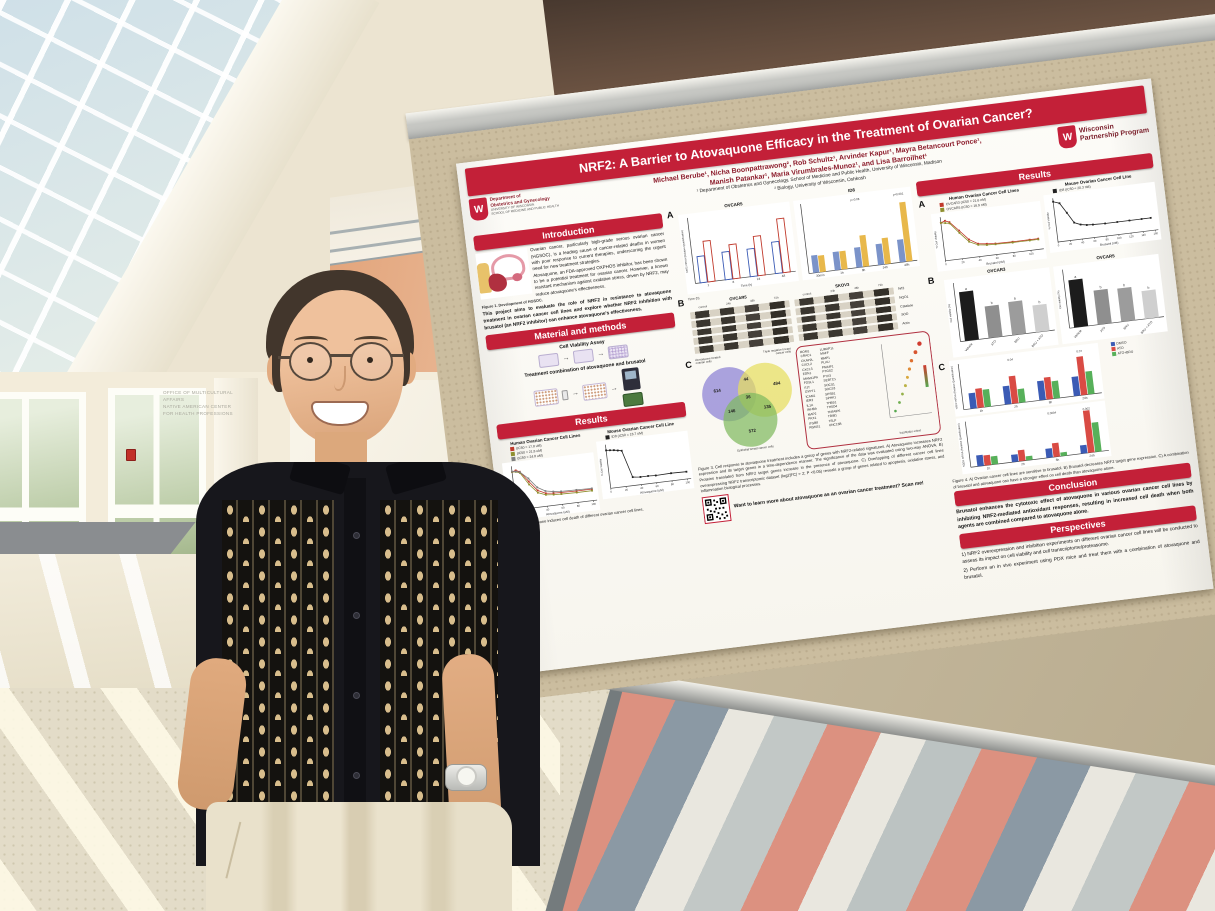  Describe the element at coordinates (731, 410) in the screenshot. I see `venn-count: 146` at that location.